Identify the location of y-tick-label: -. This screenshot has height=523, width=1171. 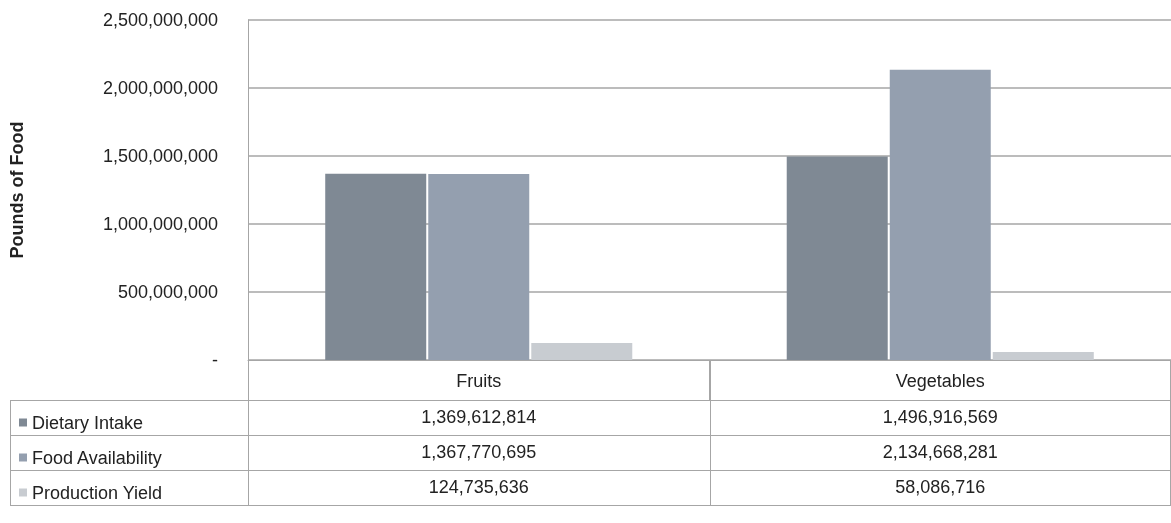
(215, 360).